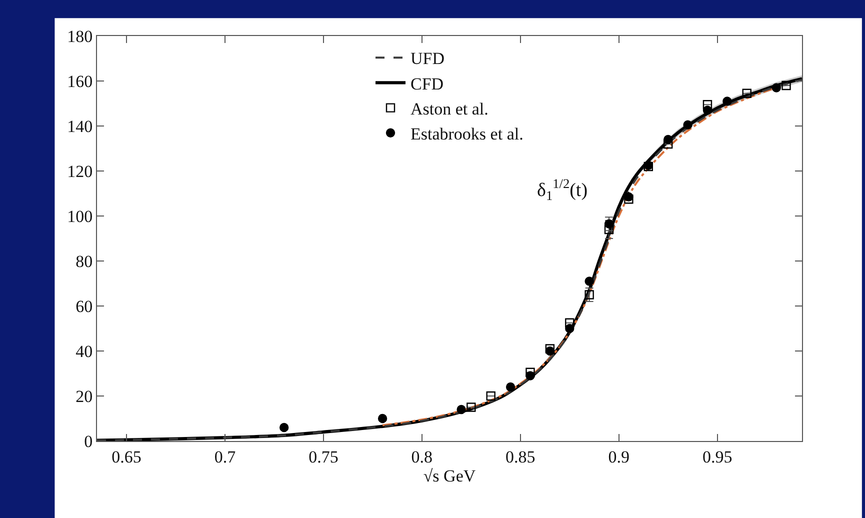 The height and width of the screenshot is (518, 865). I want to click on y-tick-label: 160, so click(80, 81).